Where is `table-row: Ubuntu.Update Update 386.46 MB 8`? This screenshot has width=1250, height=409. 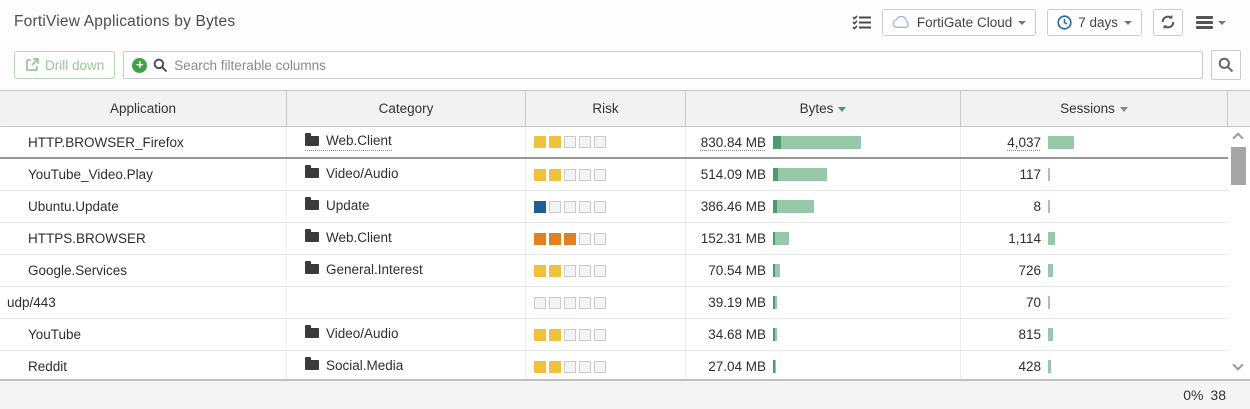 table-row: Ubuntu.Update Update 386.46 MB 8 is located at coordinates (614, 207).